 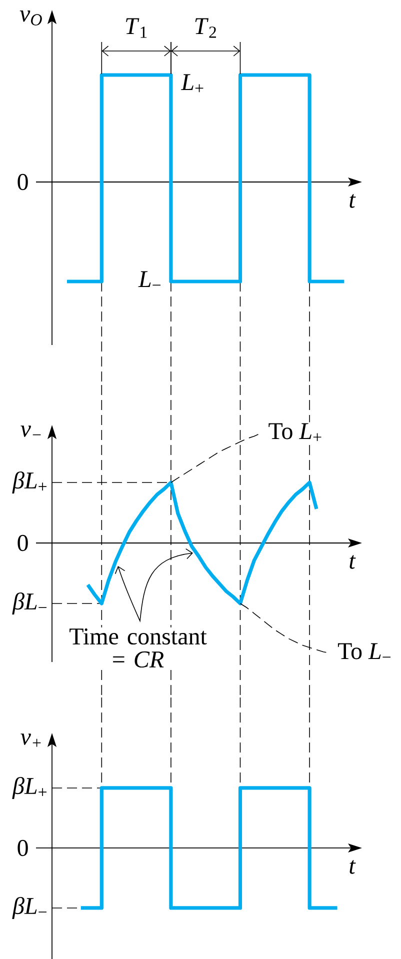 I want to click on series-label: To L$_{−}$, so click(x=364, y=651).